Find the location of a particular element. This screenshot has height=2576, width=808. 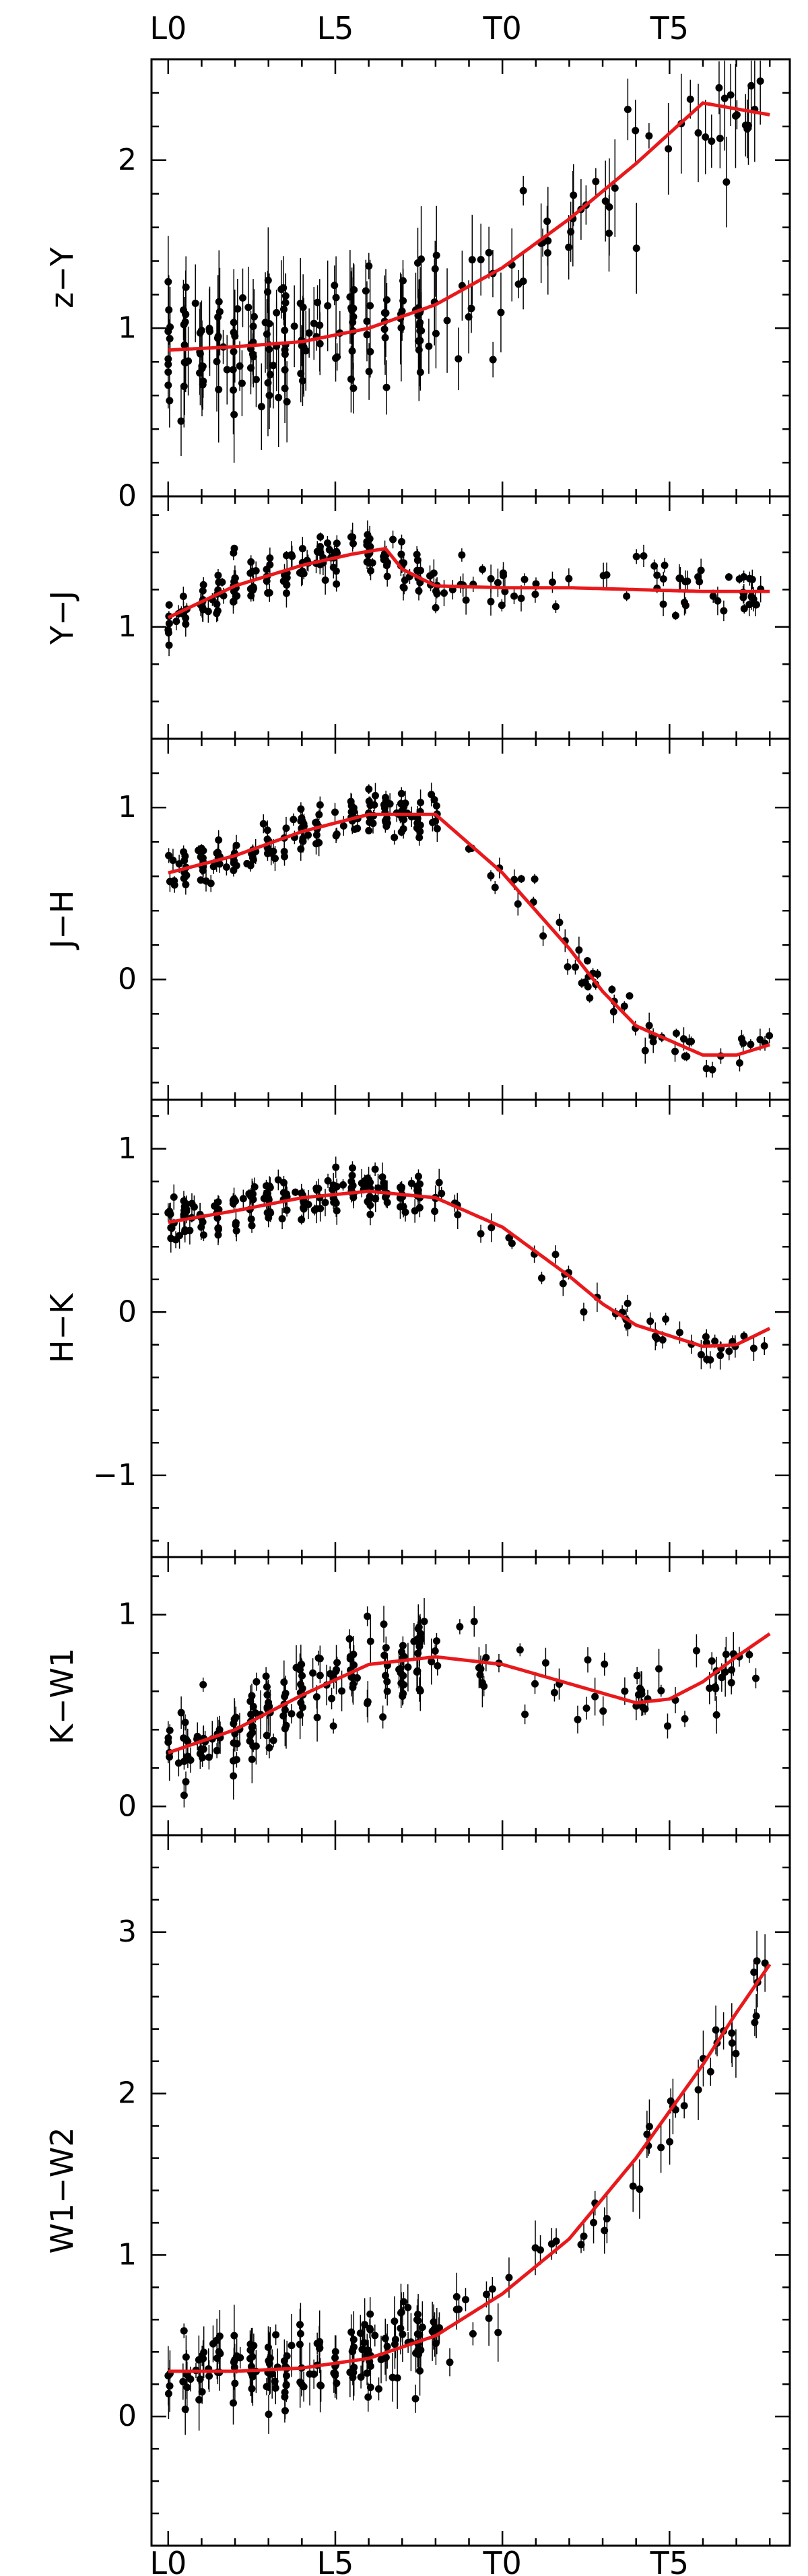

y-axis-label: H−K is located at coordinates (62, 1327).